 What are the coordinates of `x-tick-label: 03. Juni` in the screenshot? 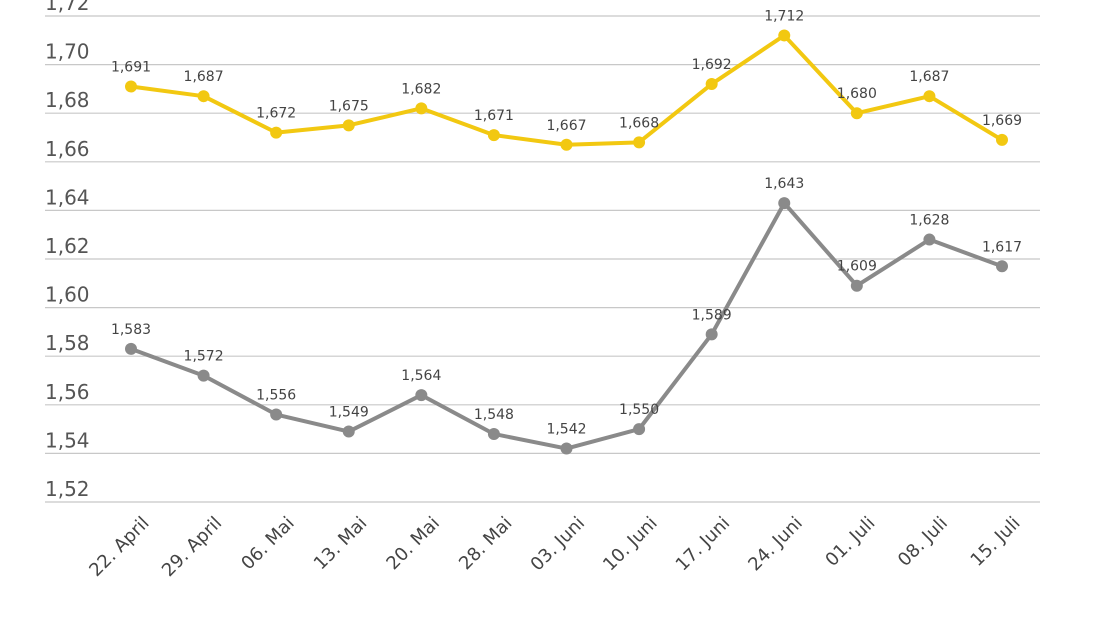 It's located at (558, 544).